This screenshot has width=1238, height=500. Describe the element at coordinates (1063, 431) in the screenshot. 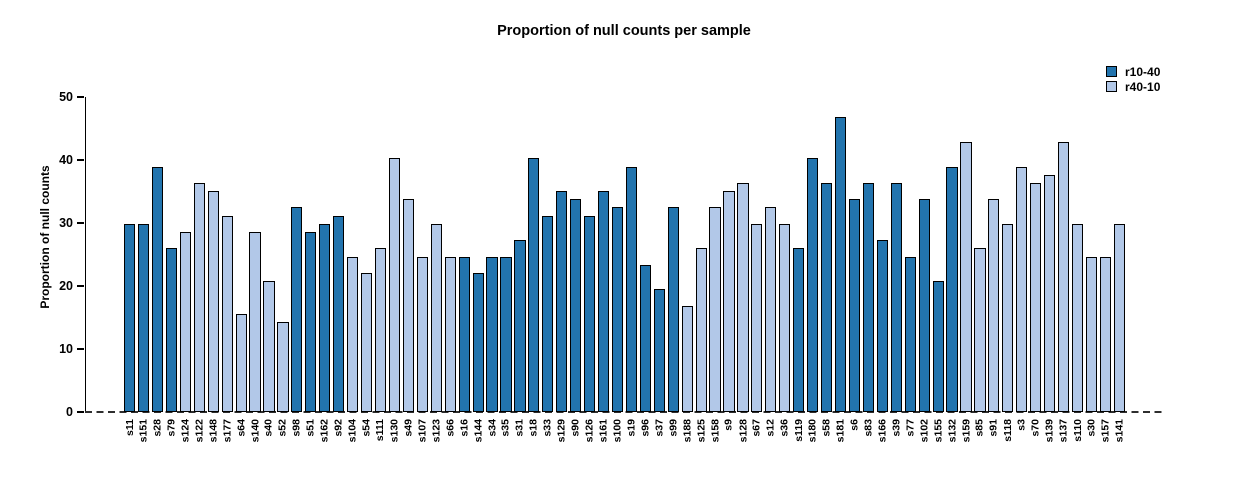

I see `x-tick-label-s137: s137` at that location.